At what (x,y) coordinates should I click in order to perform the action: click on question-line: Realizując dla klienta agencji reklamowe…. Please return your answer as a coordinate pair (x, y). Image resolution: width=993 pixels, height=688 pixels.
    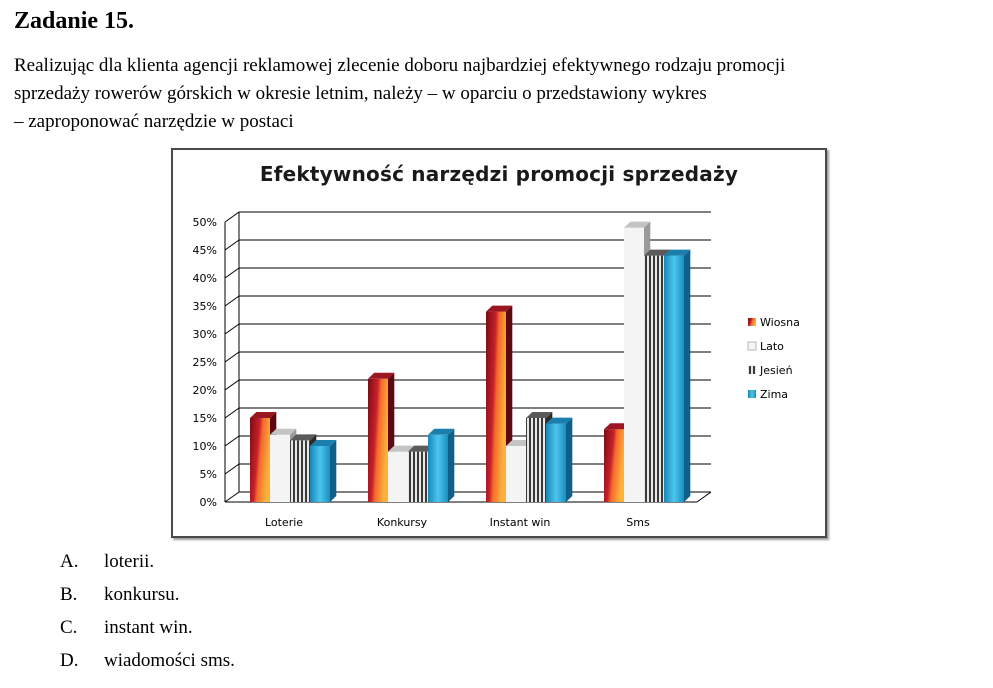
    Looking at the image, I should click on (400, 65).